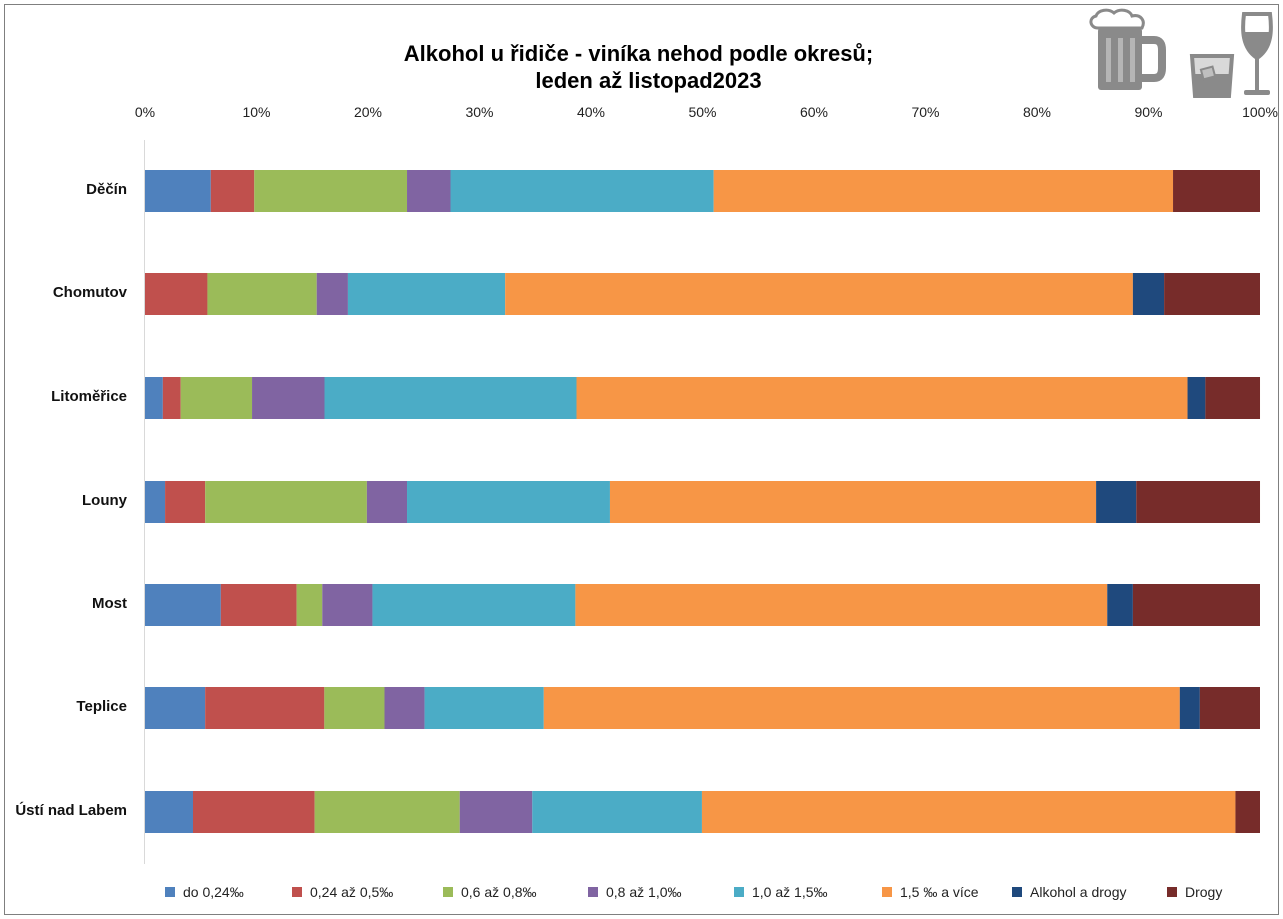 This screenshot has height=919, width=1283. I want to click on legend-label: 0,8 až 1,0‰, so click(644, 892).